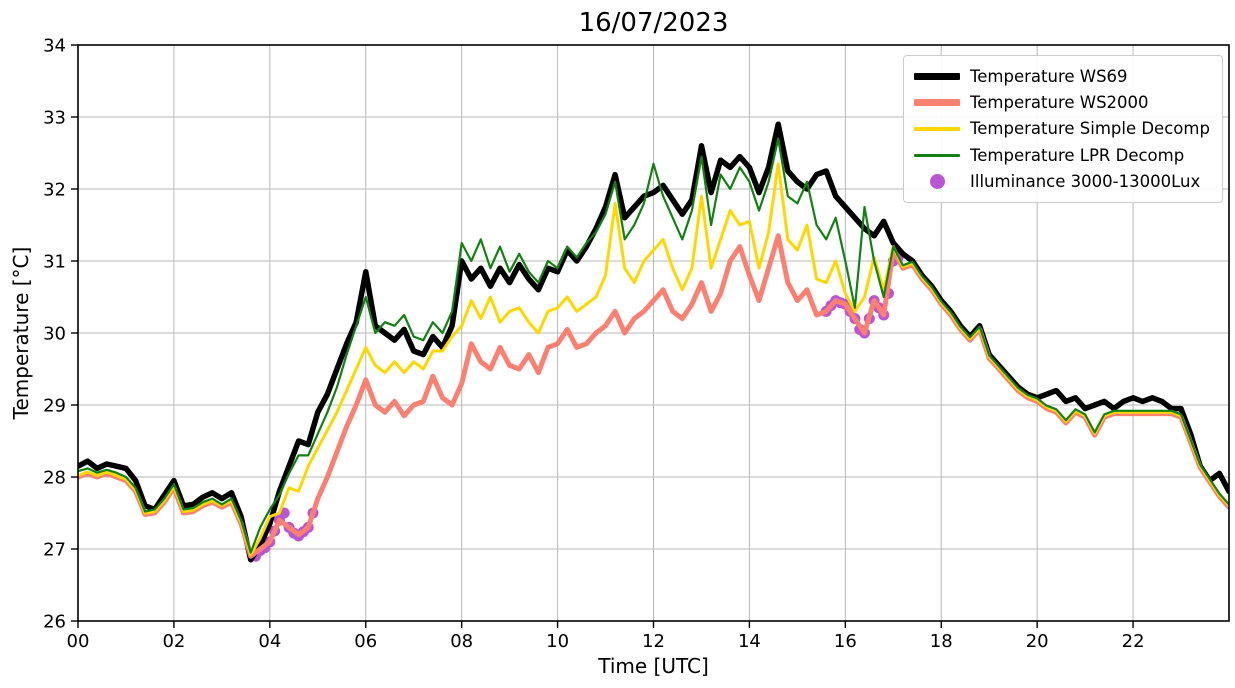 Image resolution: width=1235 pixels, height=688 pixels. What do you see at coordinates (54, 406) in the screenshot?
I see `y-tick-label: 29` at bounding box center [54, 406].